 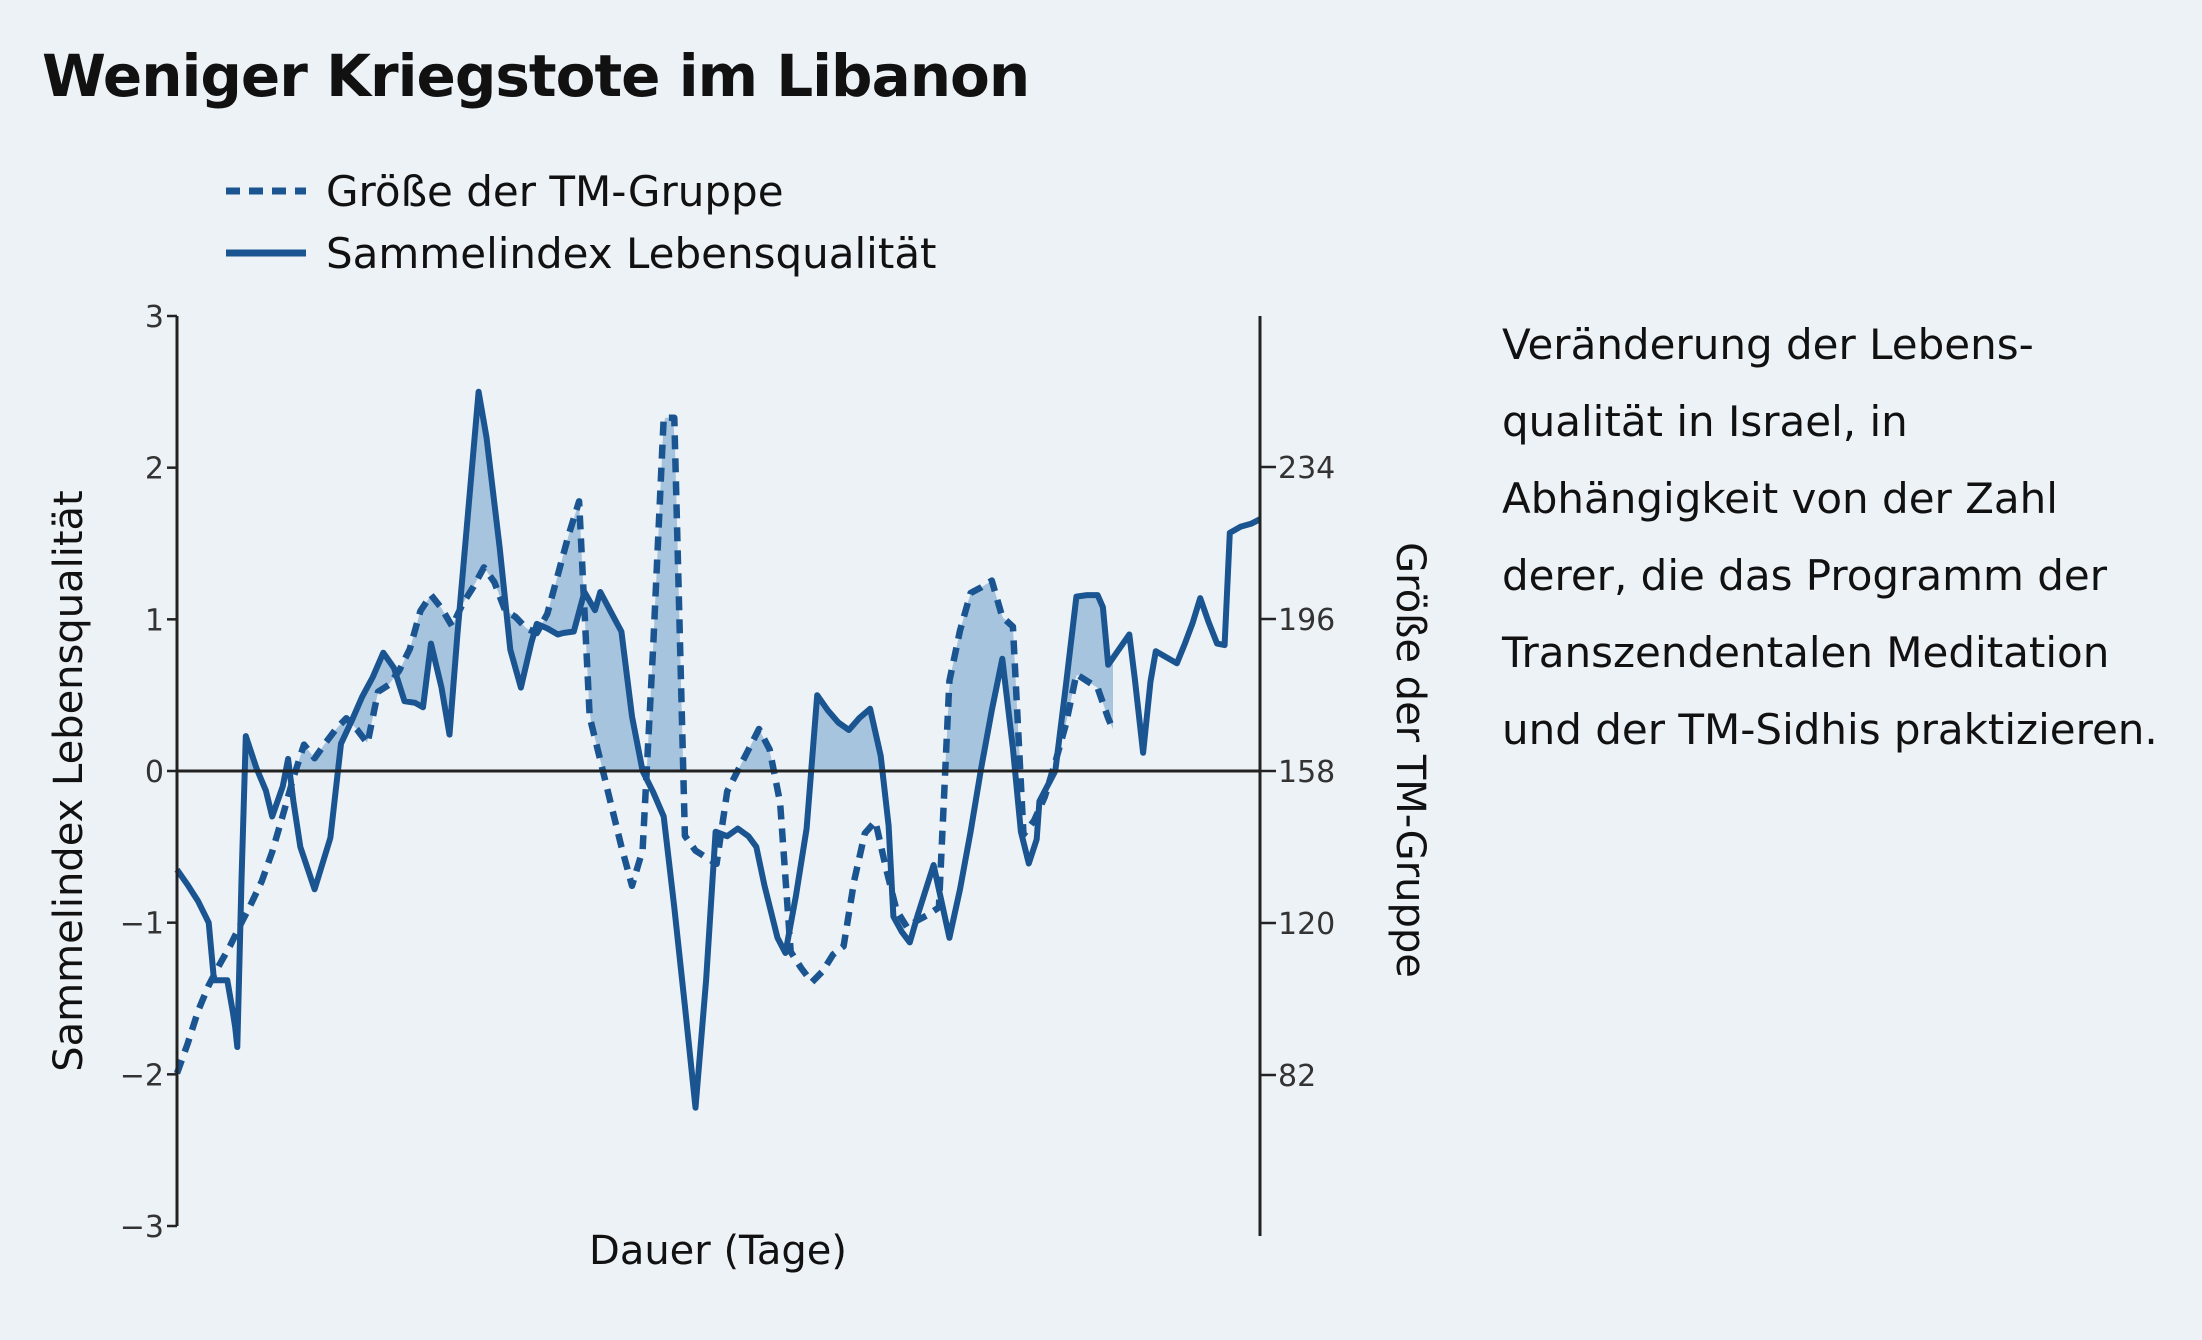 What do you see at coordinates (154, 317) in the screenshot?
I see `left-tick-label: 3` at bounding box center [154, 317].